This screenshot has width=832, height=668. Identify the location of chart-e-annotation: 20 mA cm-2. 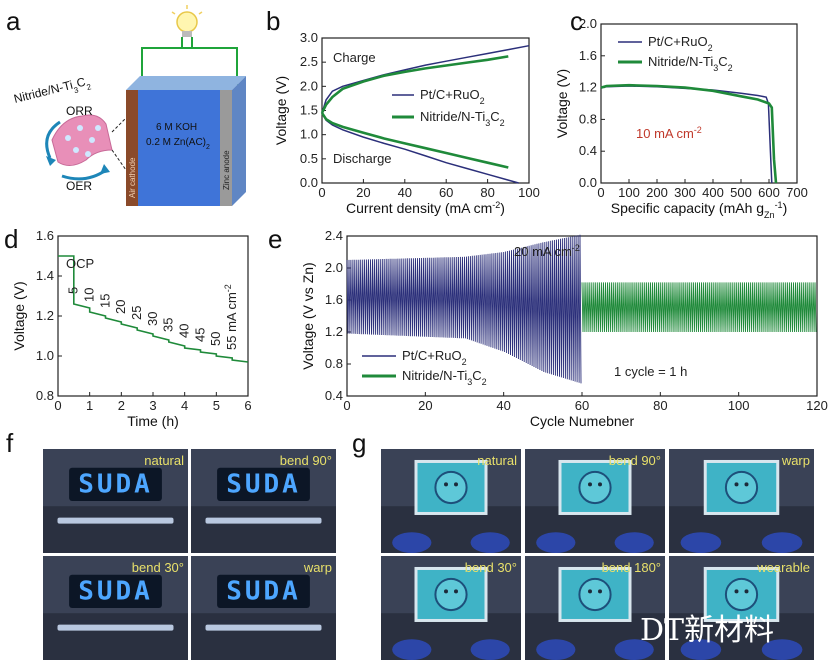
(547, 251).